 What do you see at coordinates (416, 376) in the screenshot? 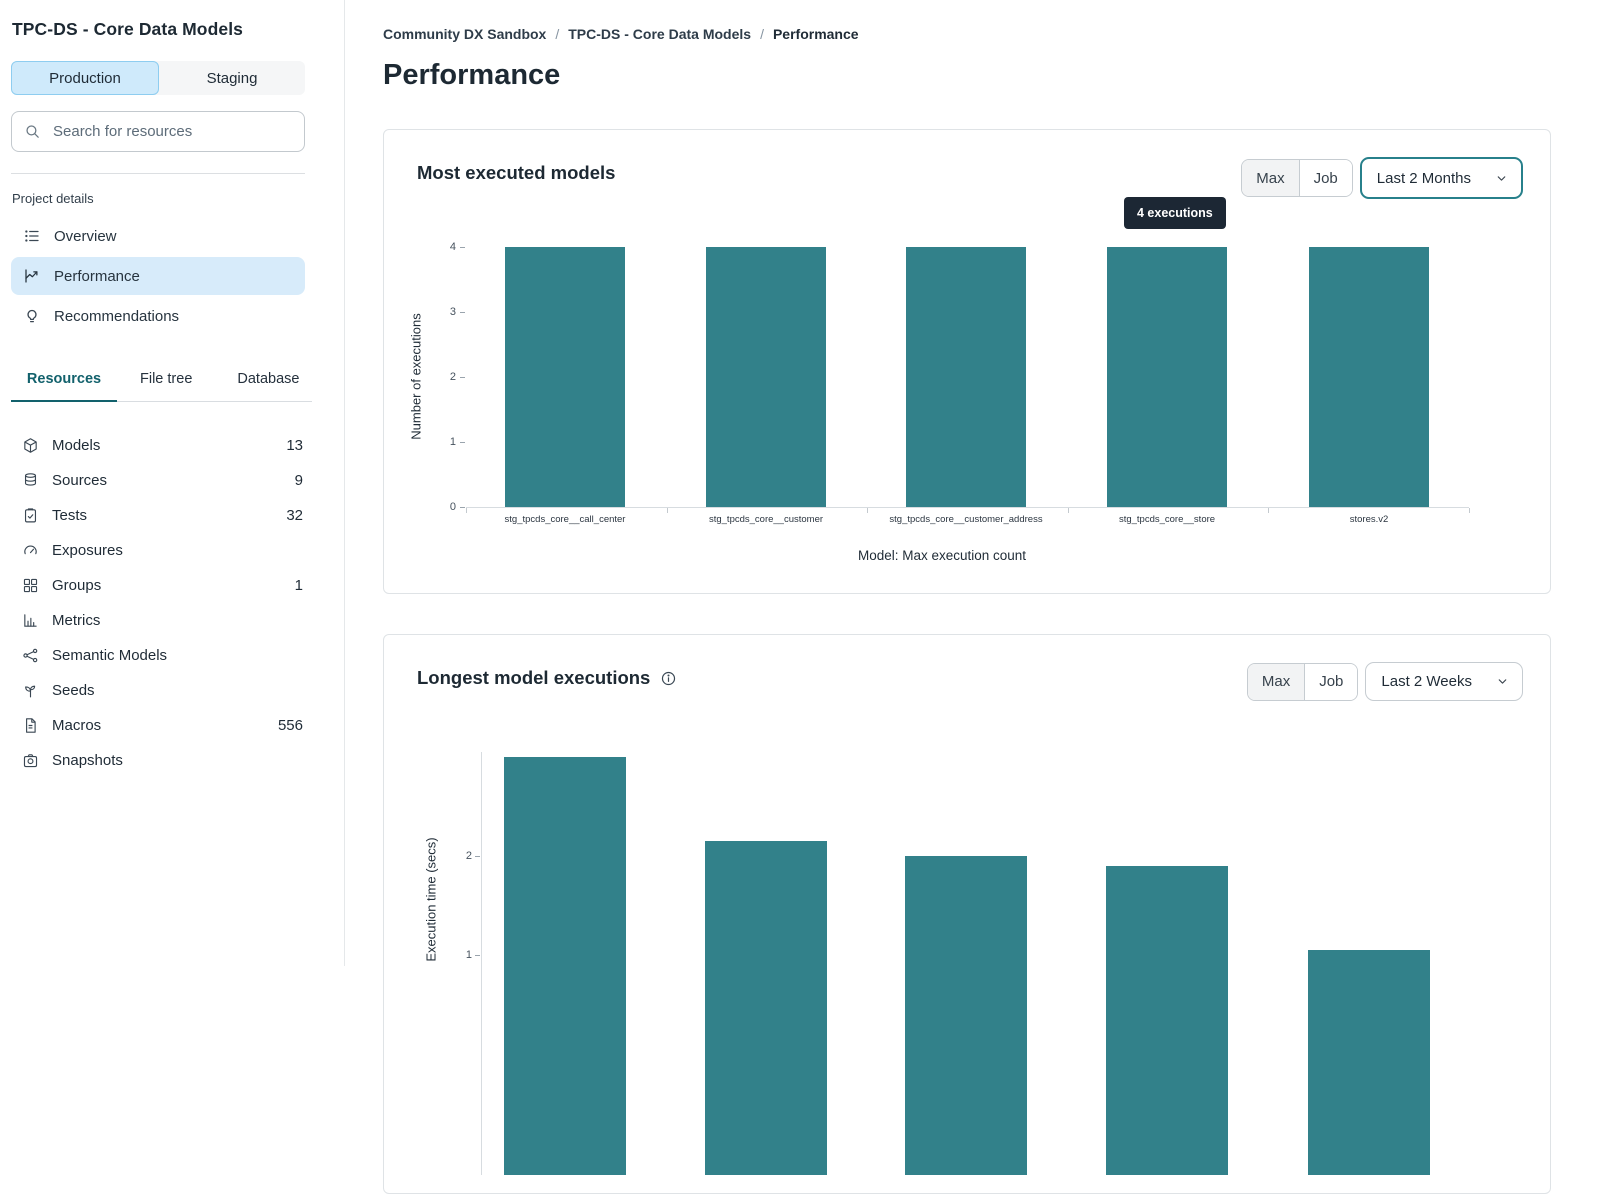
I see `y-axis-label: Number of executions` at bounding box center [416, 376].